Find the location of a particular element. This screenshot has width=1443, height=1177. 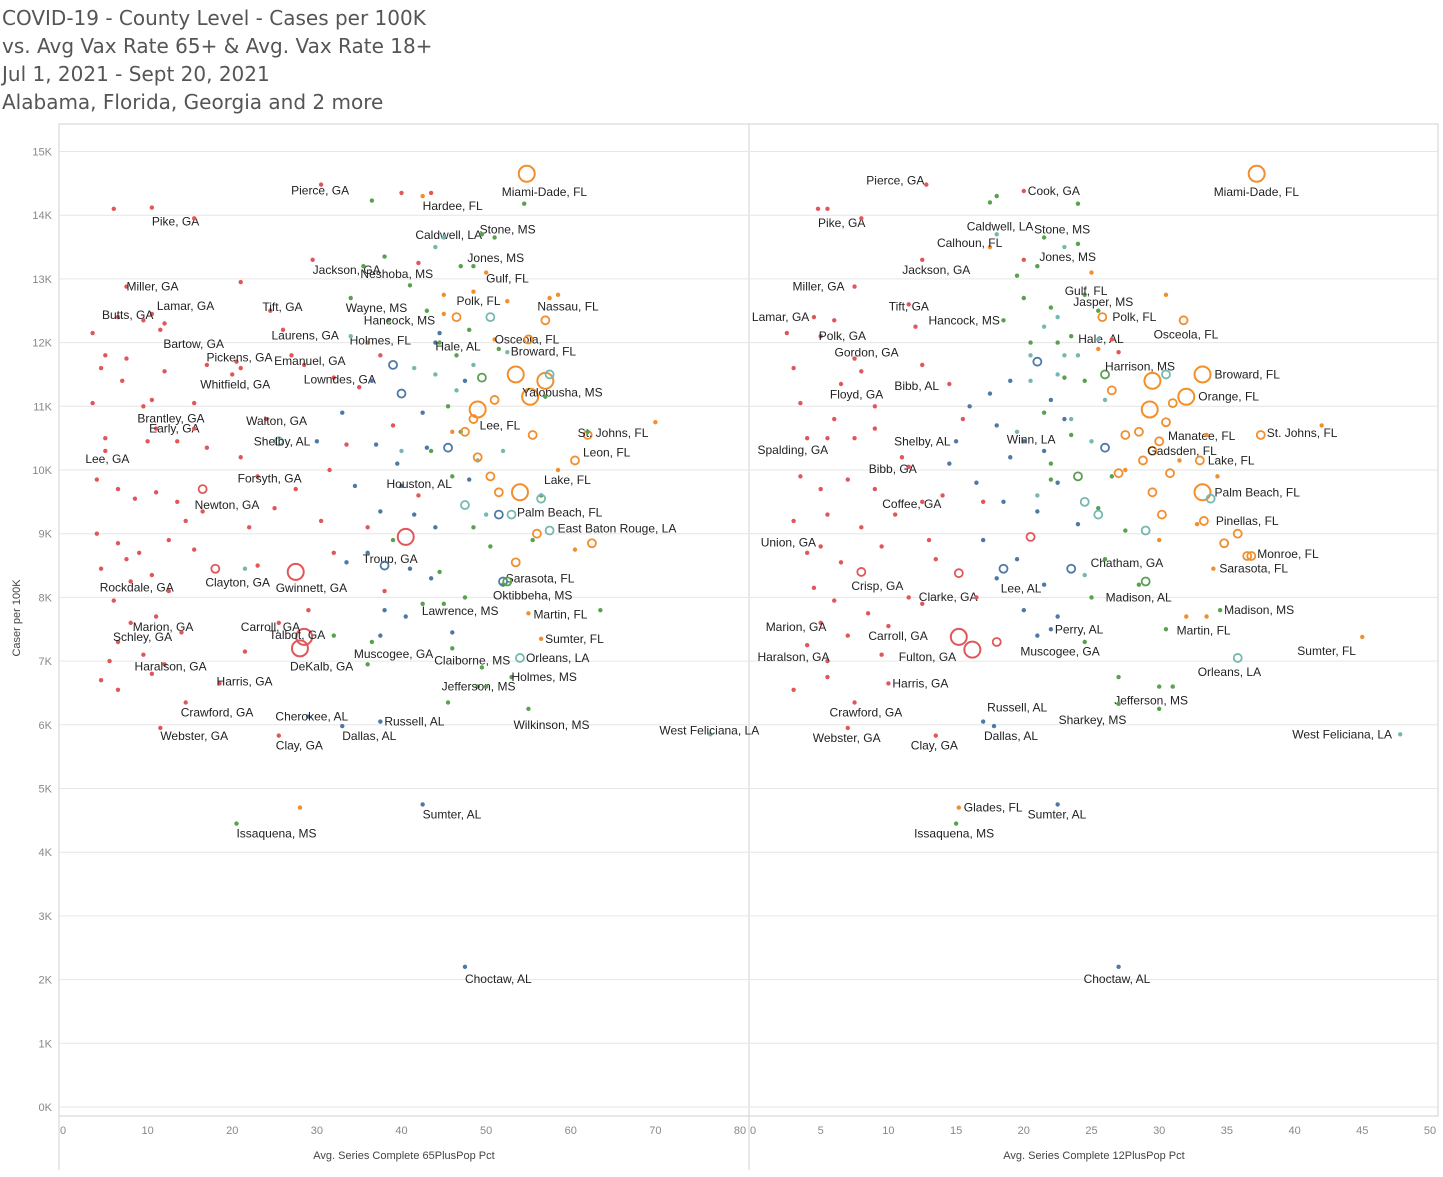

point-label: Floyd, GA is located at coordinates (856, 394).